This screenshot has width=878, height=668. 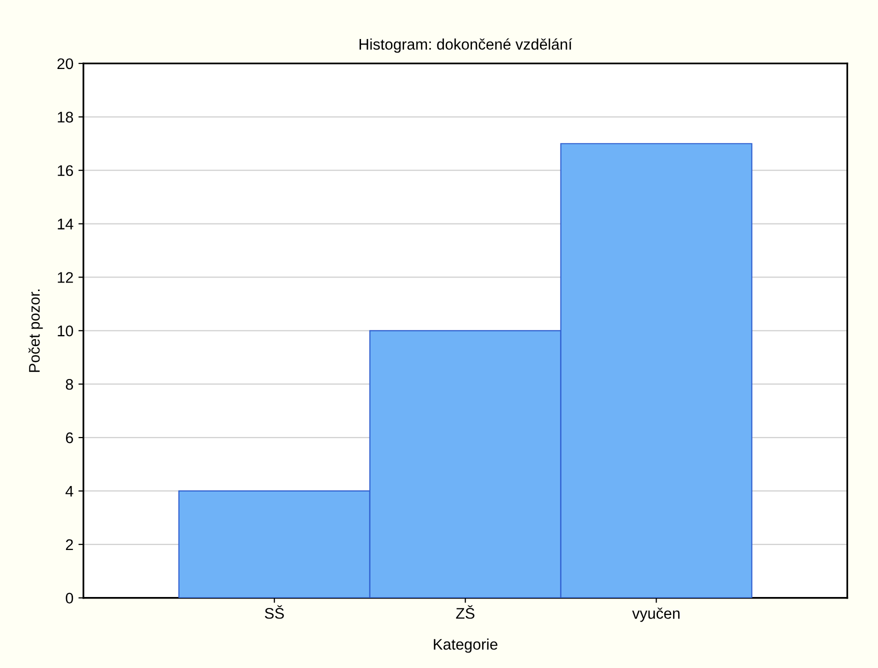 I want to click on x-axis-title: Kategorie, so click(x=466, y=645).